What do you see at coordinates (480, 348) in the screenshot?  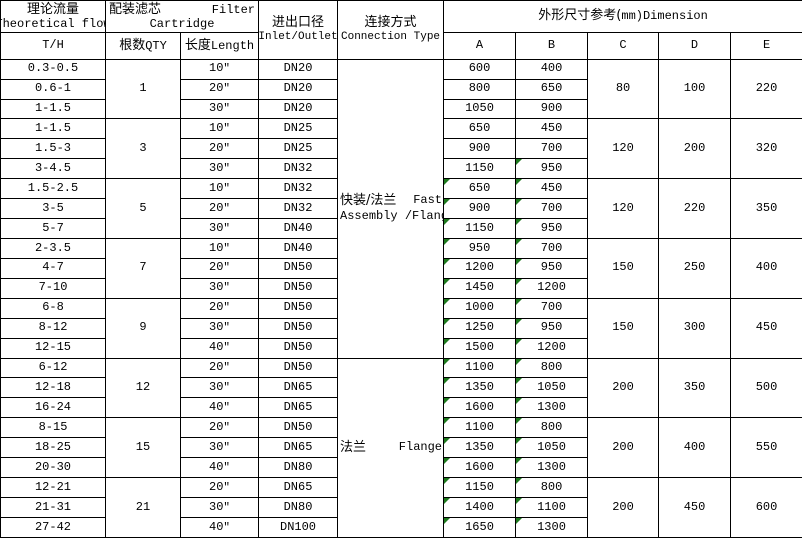 I see `cell-dimension-a: 1500` at bounding box center [480, 348].